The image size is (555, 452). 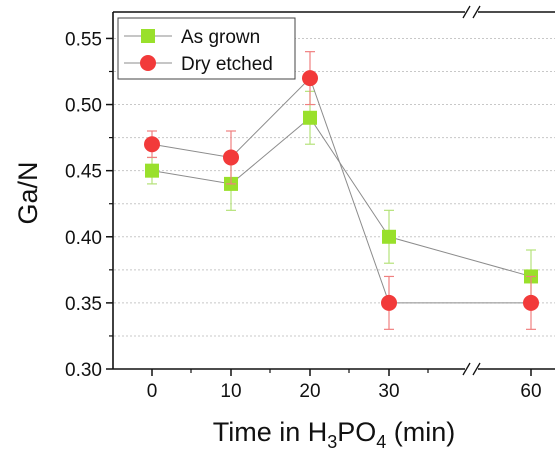 I want to click on x-tick-label: 20, so click(x=309, y=391).